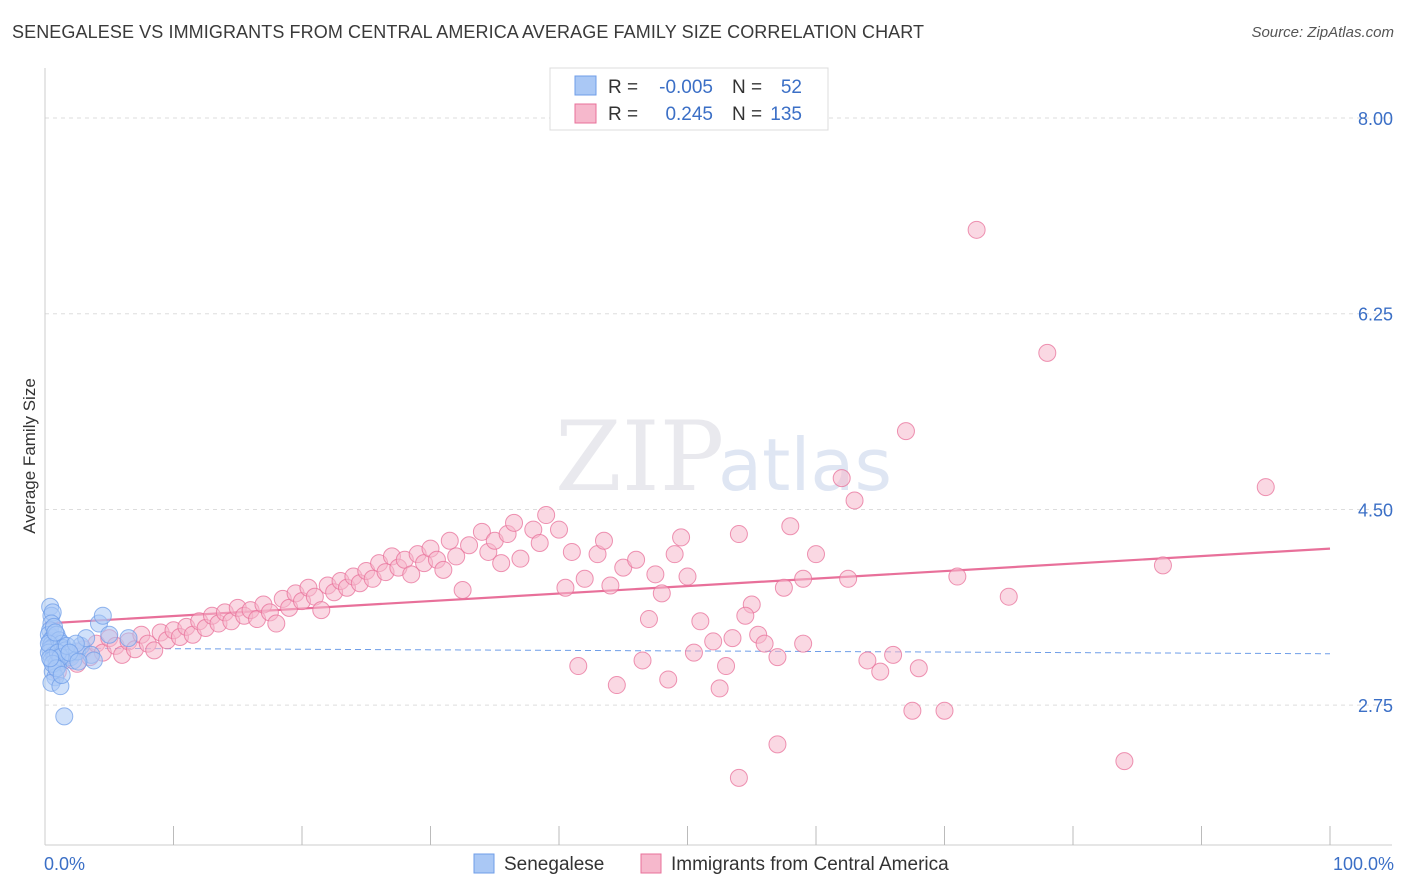 This screenshot has height=892, width=1406. I want to click on legend-r-label-0: R =, so click(623, 87).